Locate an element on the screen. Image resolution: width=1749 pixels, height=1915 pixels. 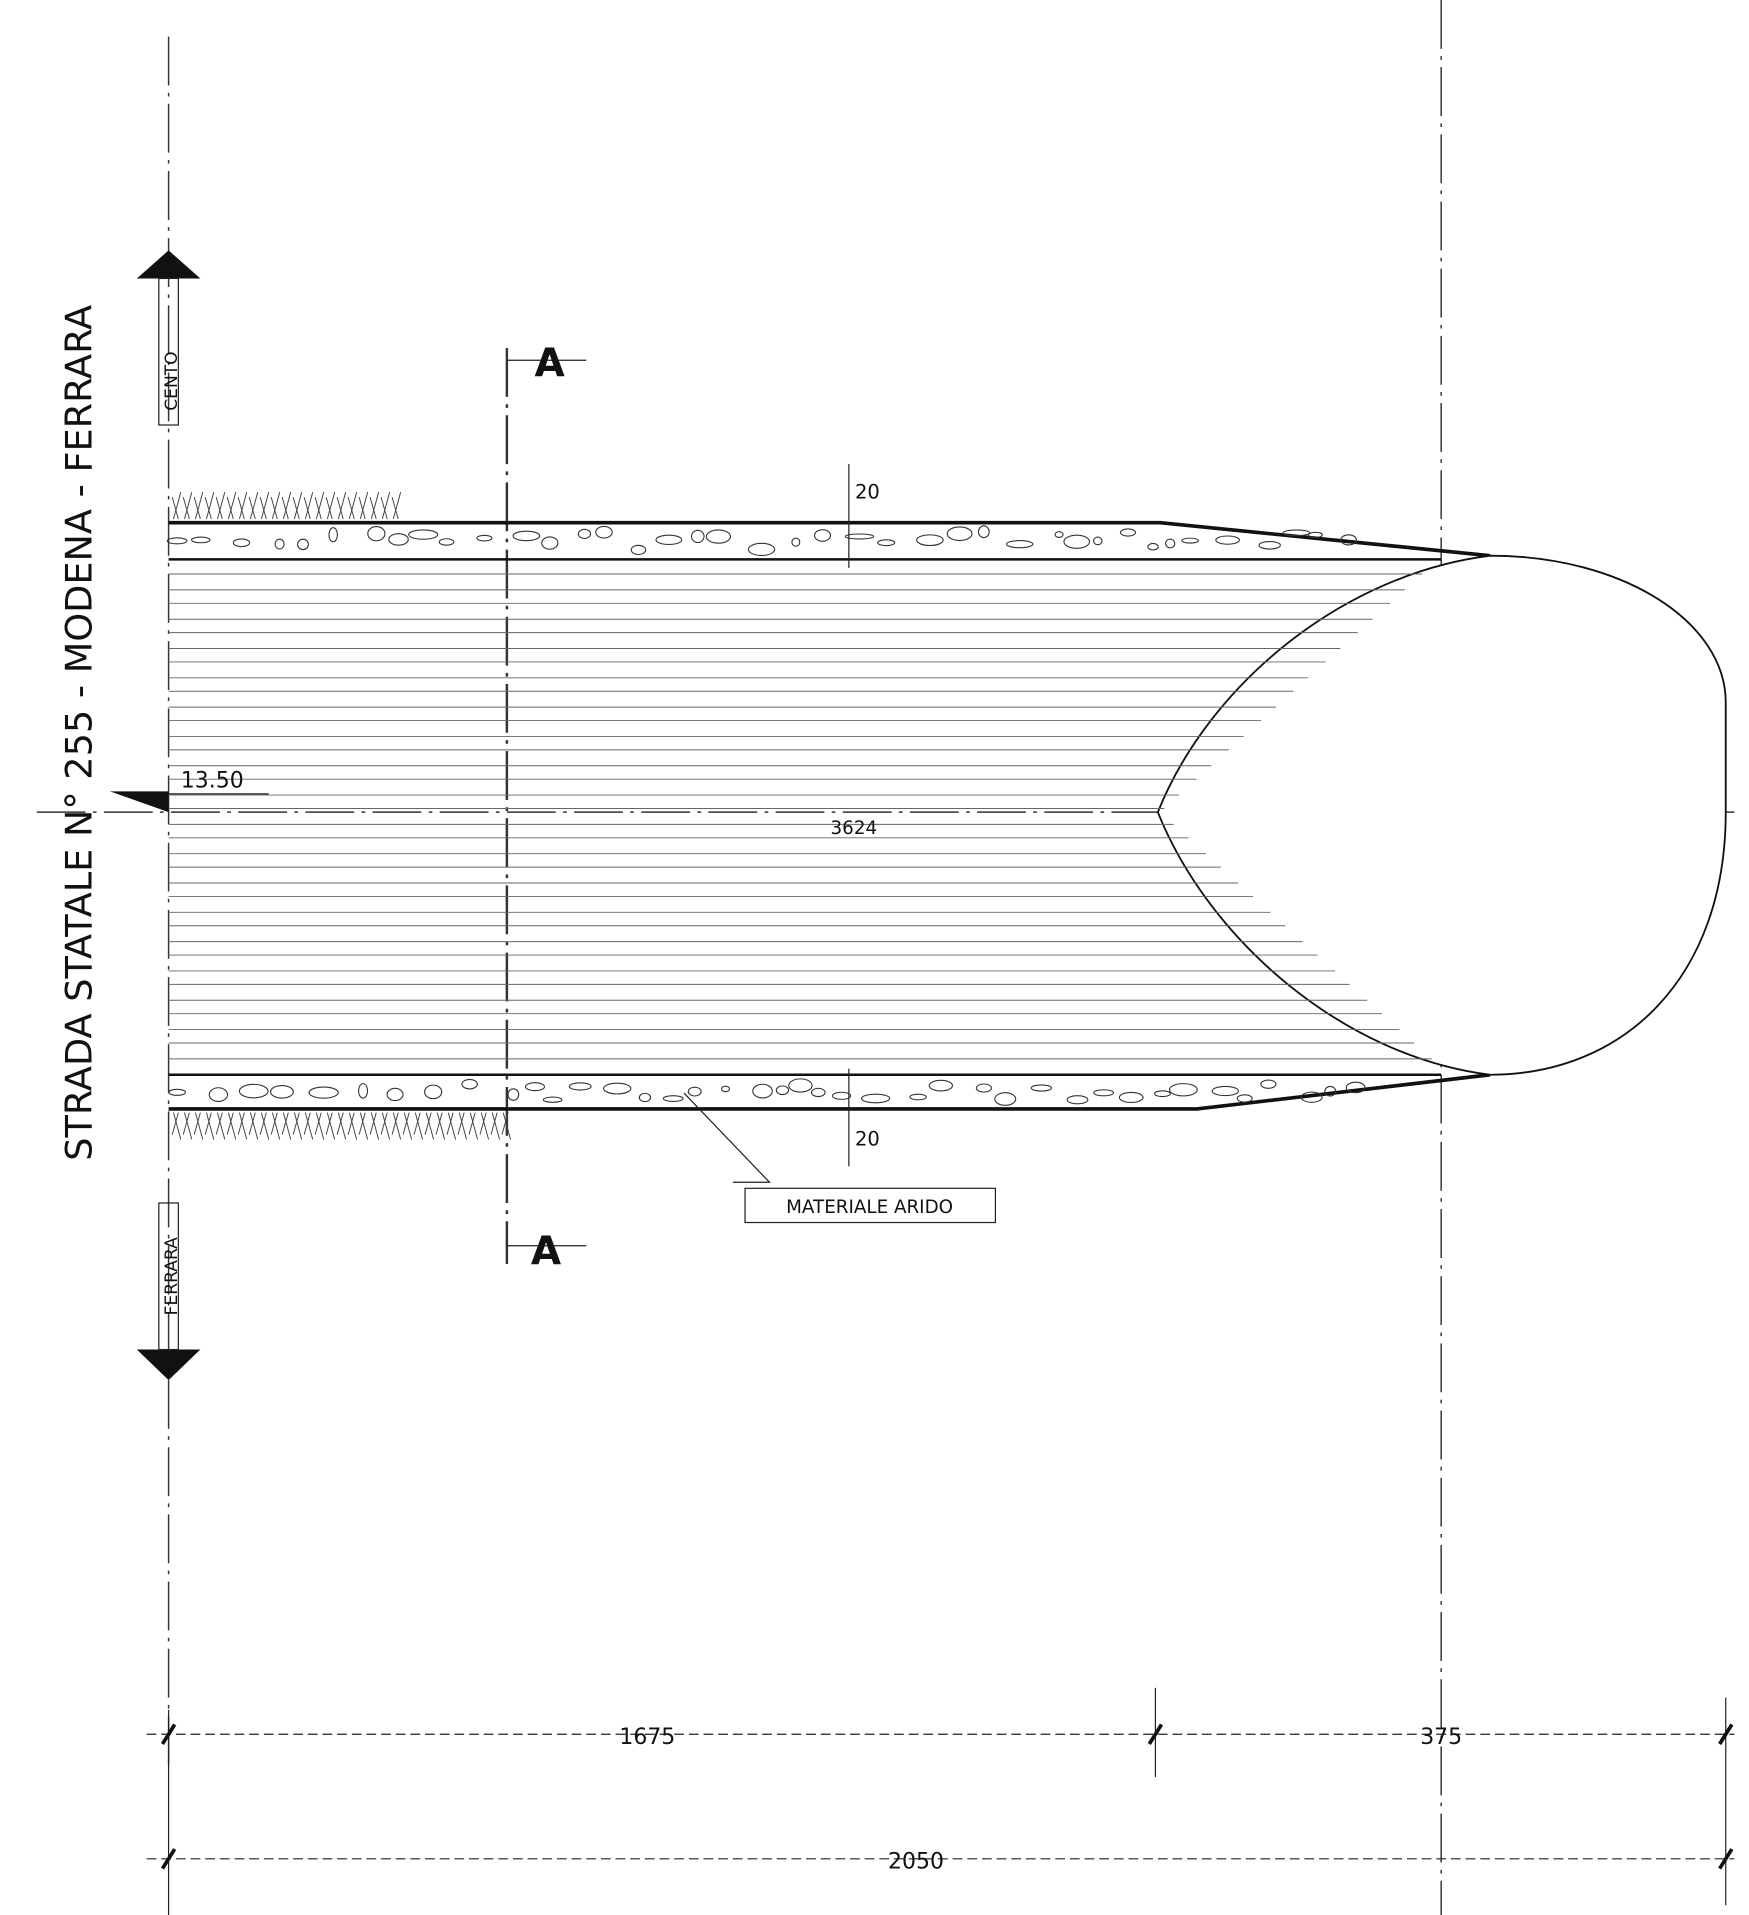
traffic-island is located at coordinates (1441, 815).